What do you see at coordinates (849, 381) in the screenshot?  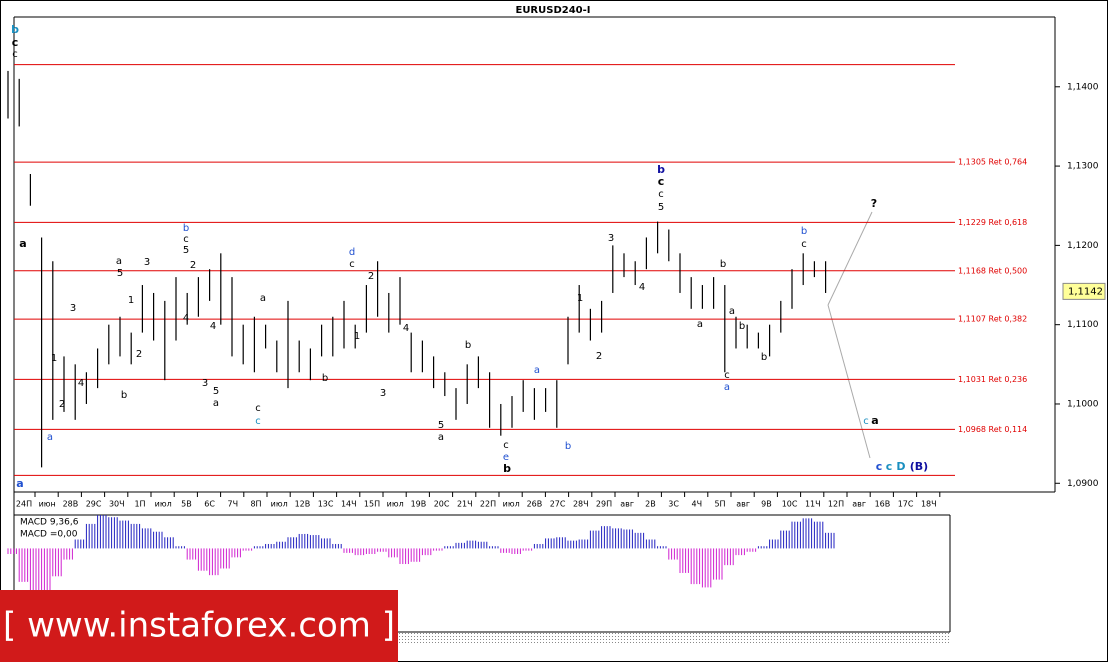 I see `projection-down` at bounding box center [849, 381].